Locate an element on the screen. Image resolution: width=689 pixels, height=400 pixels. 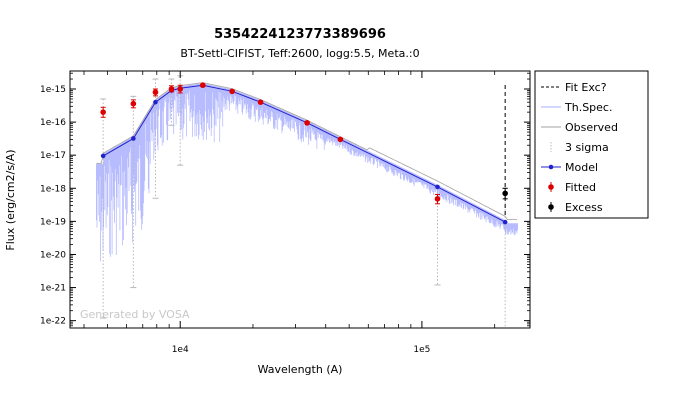
y-tick-label: 1e-17 is located at coordinates (53, 156).